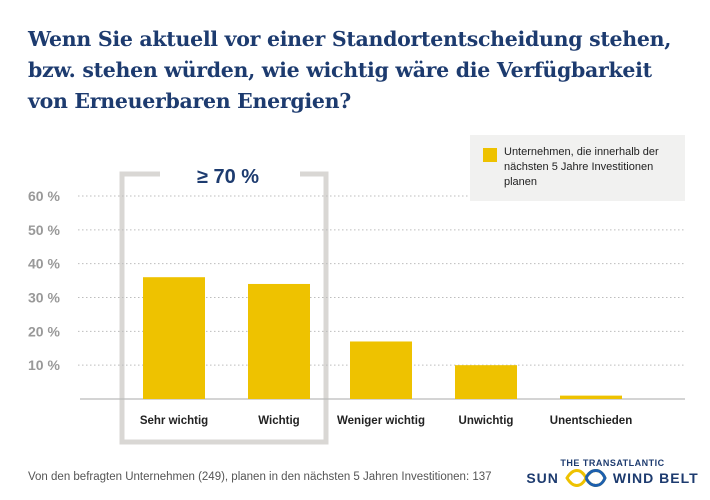 This screenshot has width=710, height=500. I want to click on y-tick-label: 50 %, so click(44, 230).